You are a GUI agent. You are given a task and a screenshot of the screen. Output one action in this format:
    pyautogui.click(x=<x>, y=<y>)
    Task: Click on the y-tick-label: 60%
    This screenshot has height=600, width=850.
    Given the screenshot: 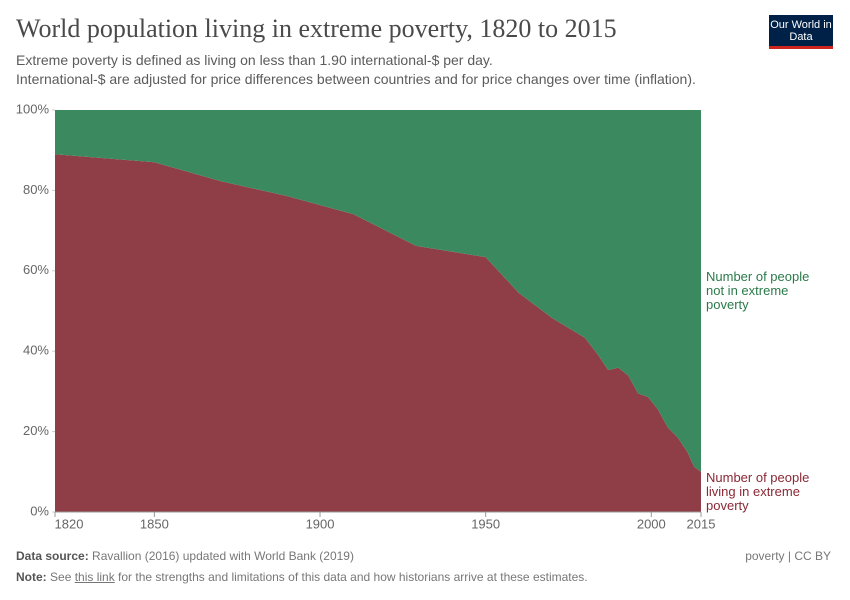 What is the action you would take?
    pyautogui.click(x=36, y=269)
    